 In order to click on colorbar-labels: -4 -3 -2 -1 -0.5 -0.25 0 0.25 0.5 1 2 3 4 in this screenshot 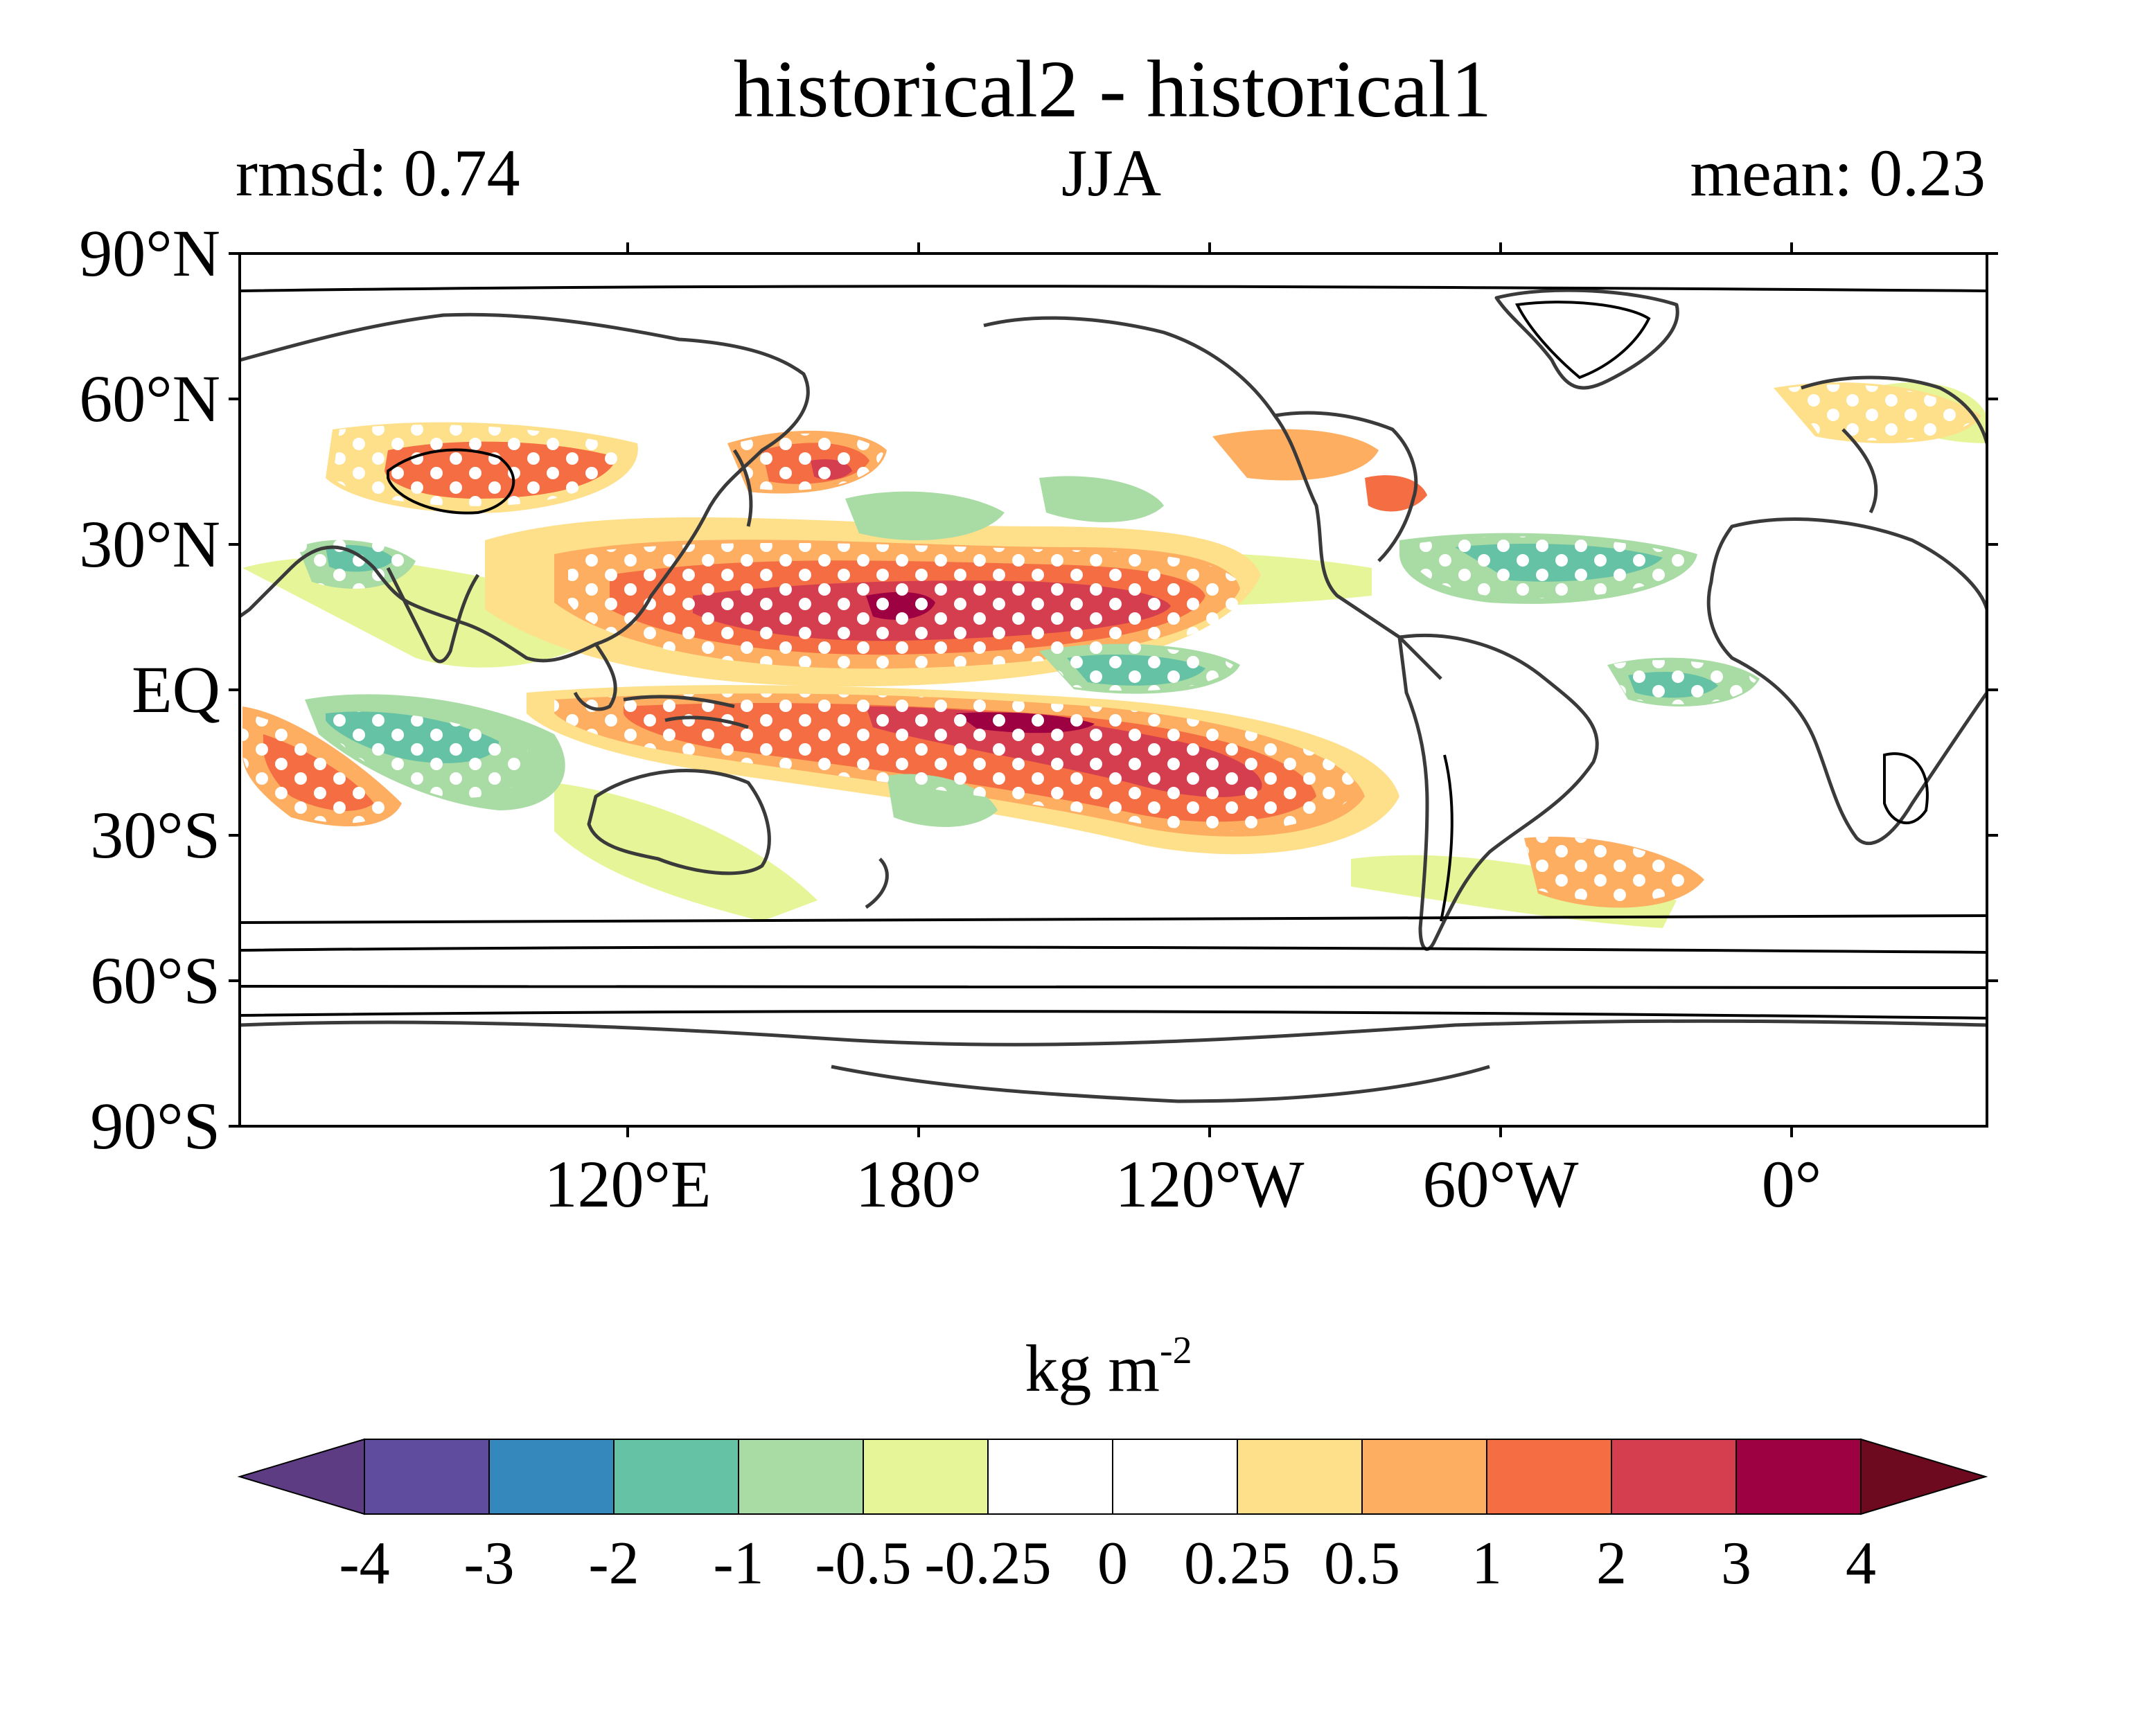, I will do `click(1107, 1564)`.